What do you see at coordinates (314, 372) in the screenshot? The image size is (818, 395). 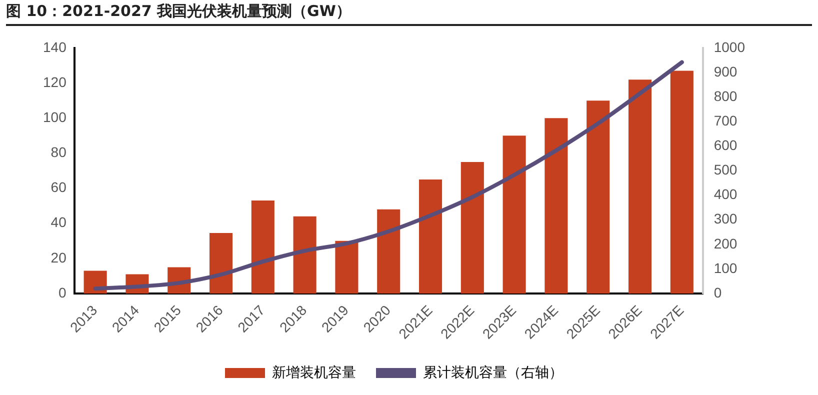 I see `legend-label: 新增装机容量` at bounding box center [314, 372].